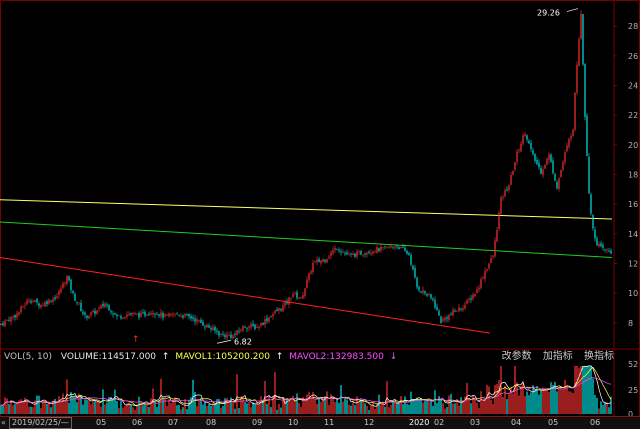 The height and width of the screenshot is (429, 640). Describe the element at coordinates (516, 356) in the screenshot. I see `change-params-button: 改参数` at that location.